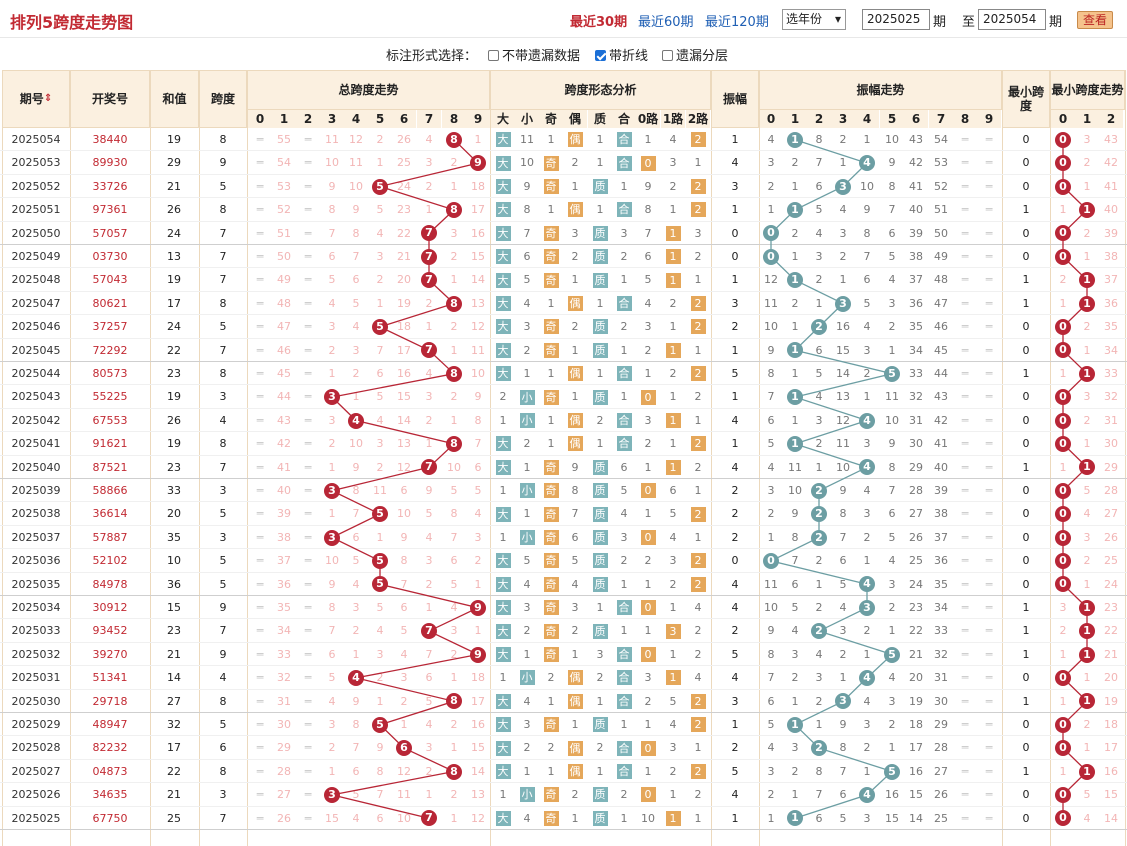 The height and width of the screenshot is (846, 1127). What do you see at coordinates (404, 373) in the screenshot?
I see `span-miss-cell: 16` at bounding box center [404, 373].